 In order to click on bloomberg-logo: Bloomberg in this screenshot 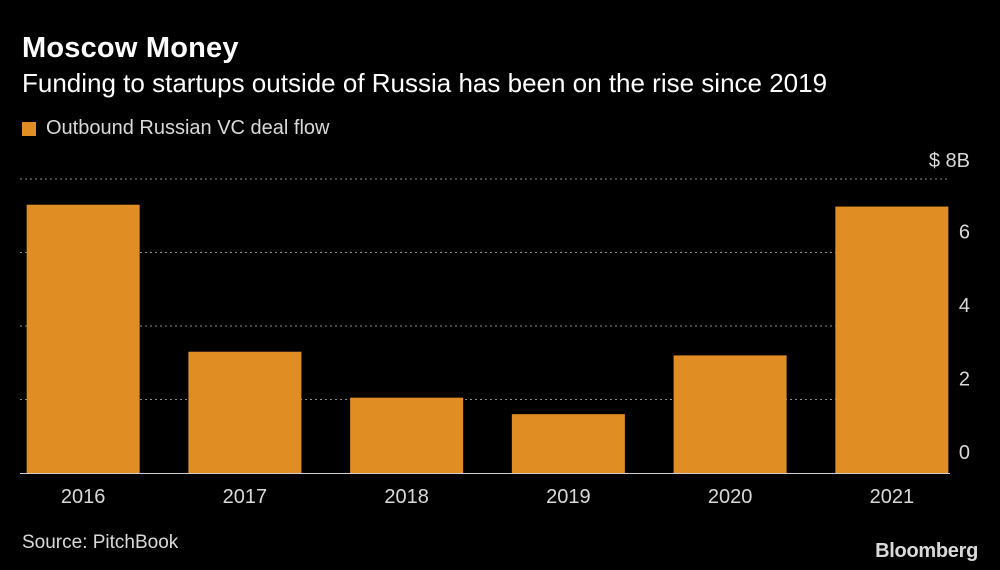, I will do `click(926, 551)`.